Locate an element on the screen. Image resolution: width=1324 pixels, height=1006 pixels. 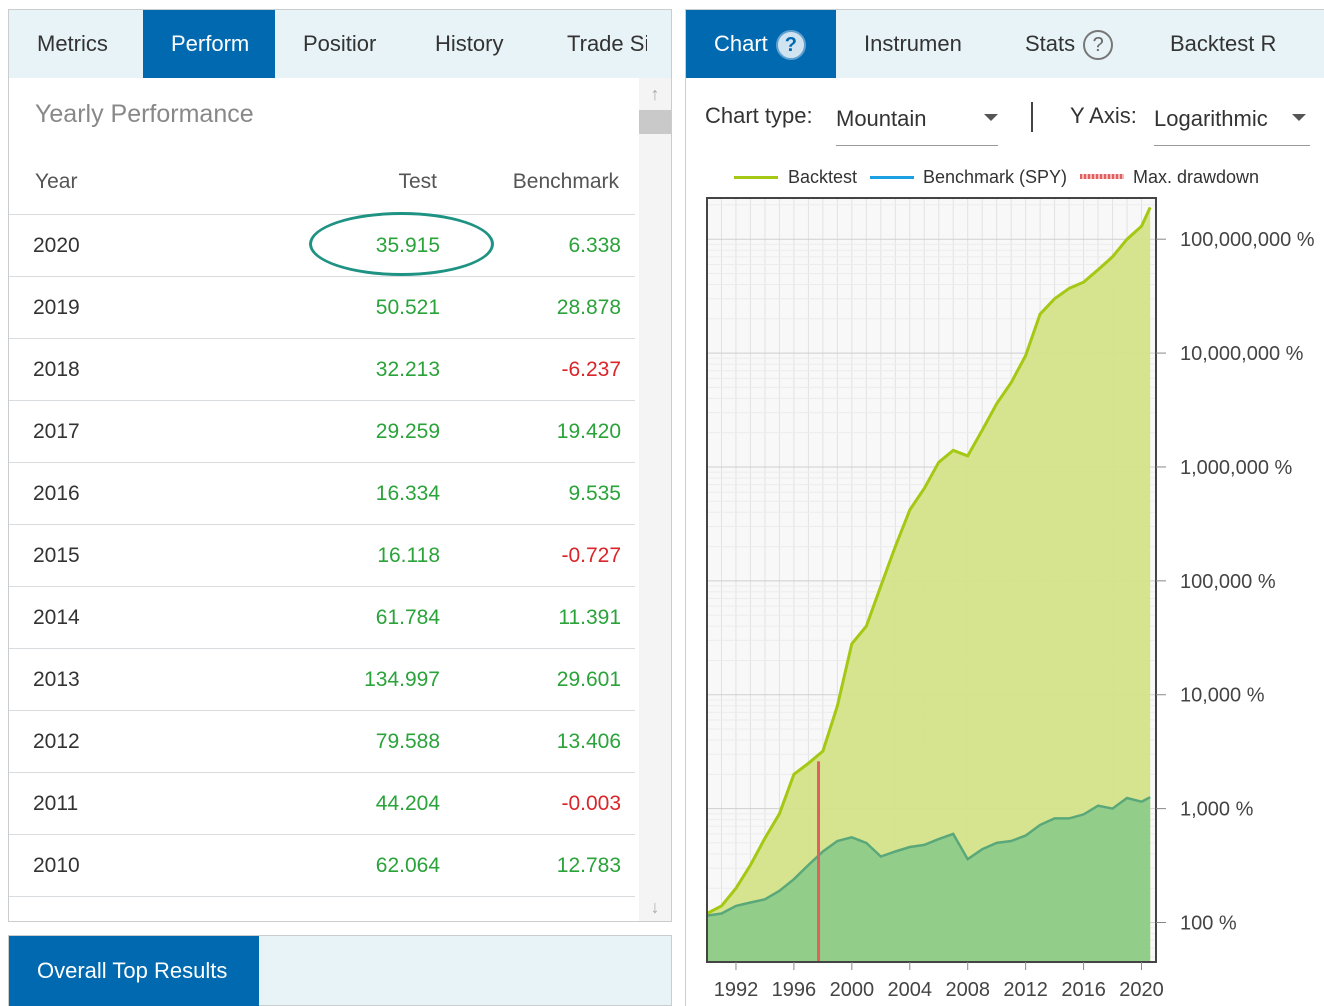
y-axis-value: Logarithmic is located at coordinates (1211, 118).